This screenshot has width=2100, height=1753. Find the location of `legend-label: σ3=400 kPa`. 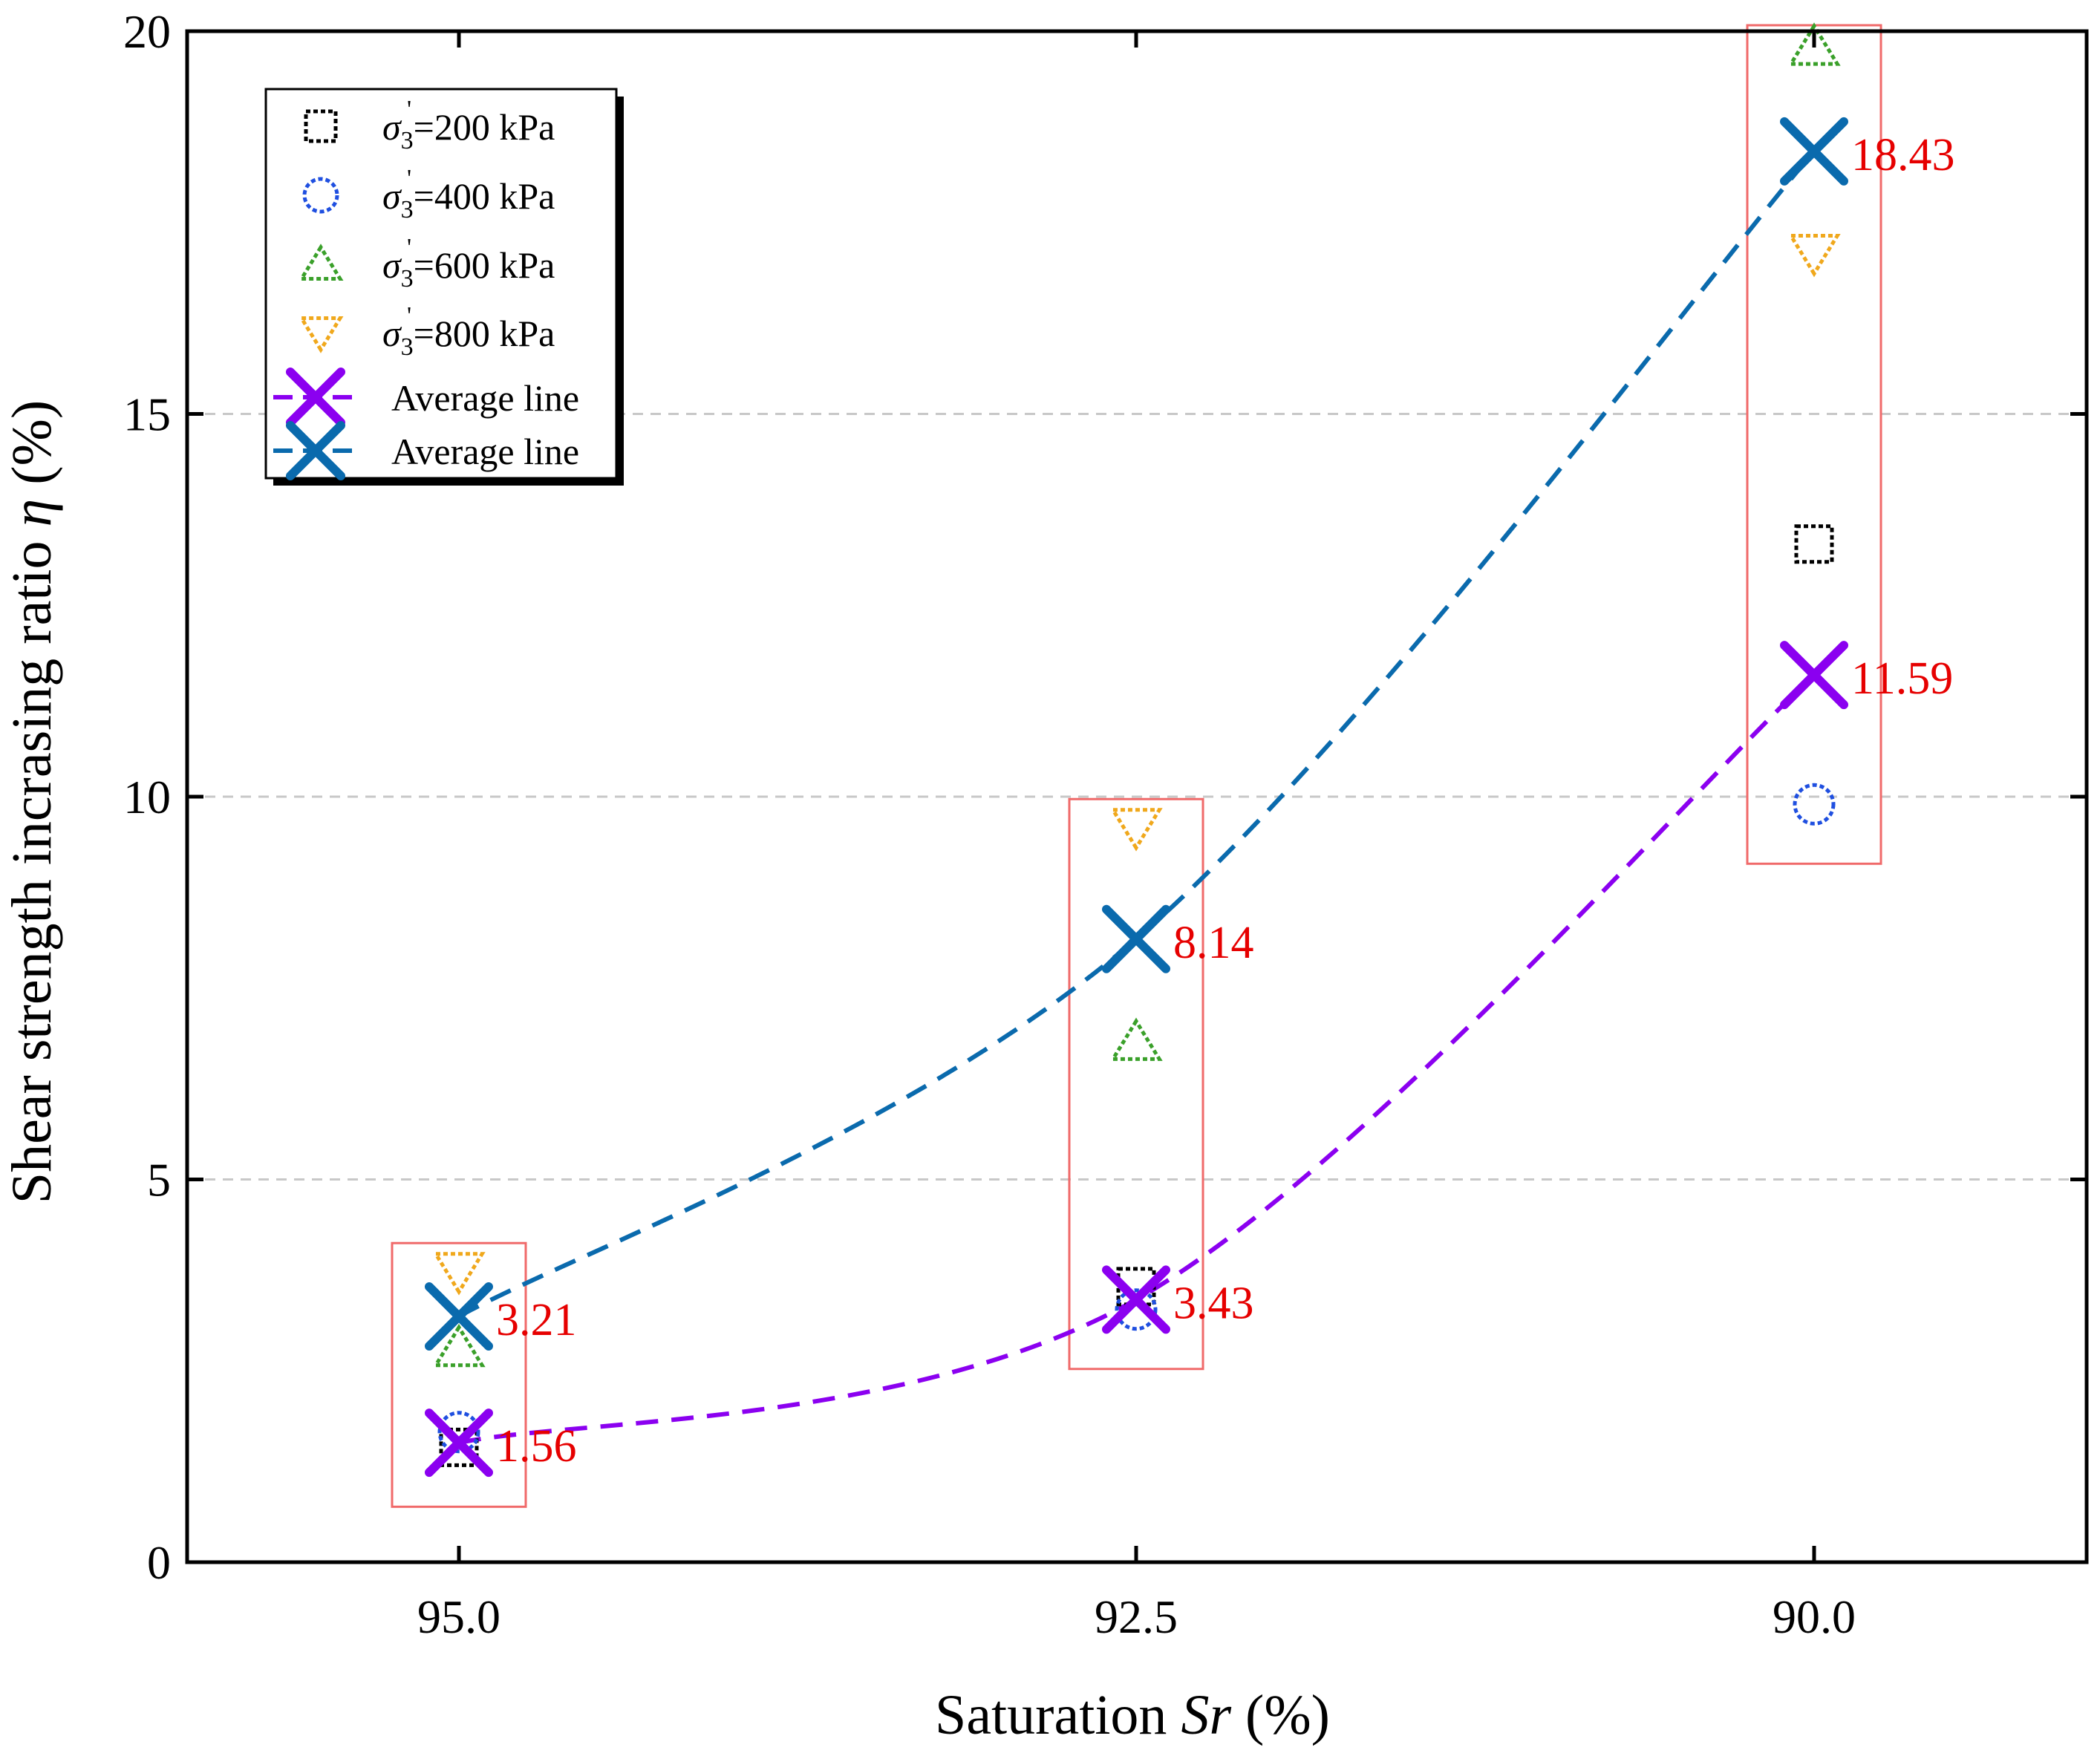

legend-label: σ3=400 kPa is located at coordinates (468, 199).